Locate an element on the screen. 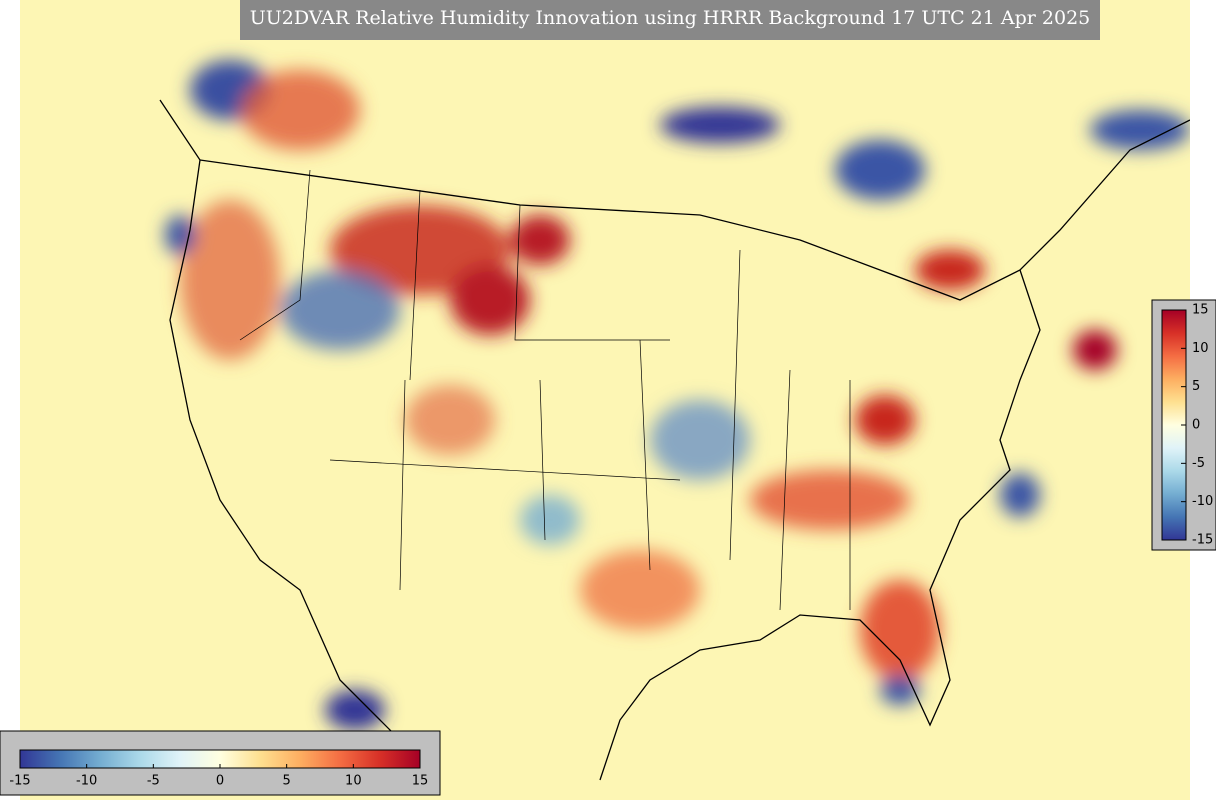 This screenshot has width=1216, height=800. title-box is located at coordinates (670, 20).